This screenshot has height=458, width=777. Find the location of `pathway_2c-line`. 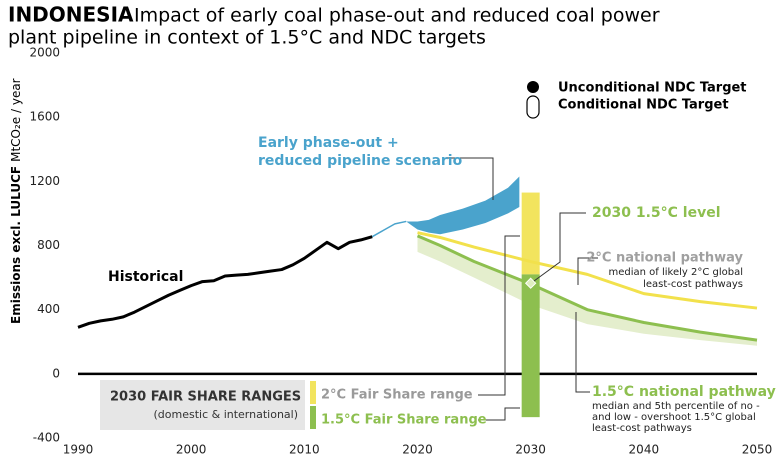

pathway_2c-line is located at coordinates (587, 270).